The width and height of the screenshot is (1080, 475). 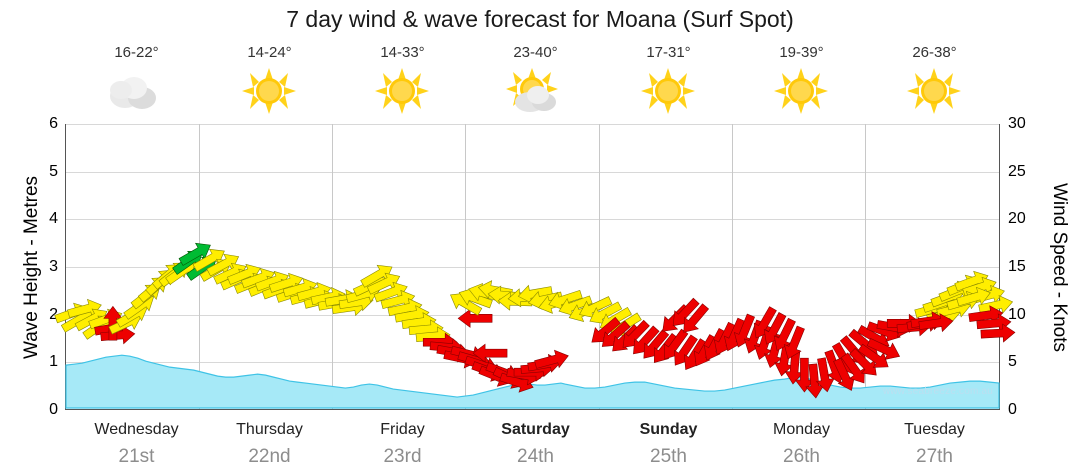 I want to click on day-temp-5: 19-39°, so click(x=801, y=52).